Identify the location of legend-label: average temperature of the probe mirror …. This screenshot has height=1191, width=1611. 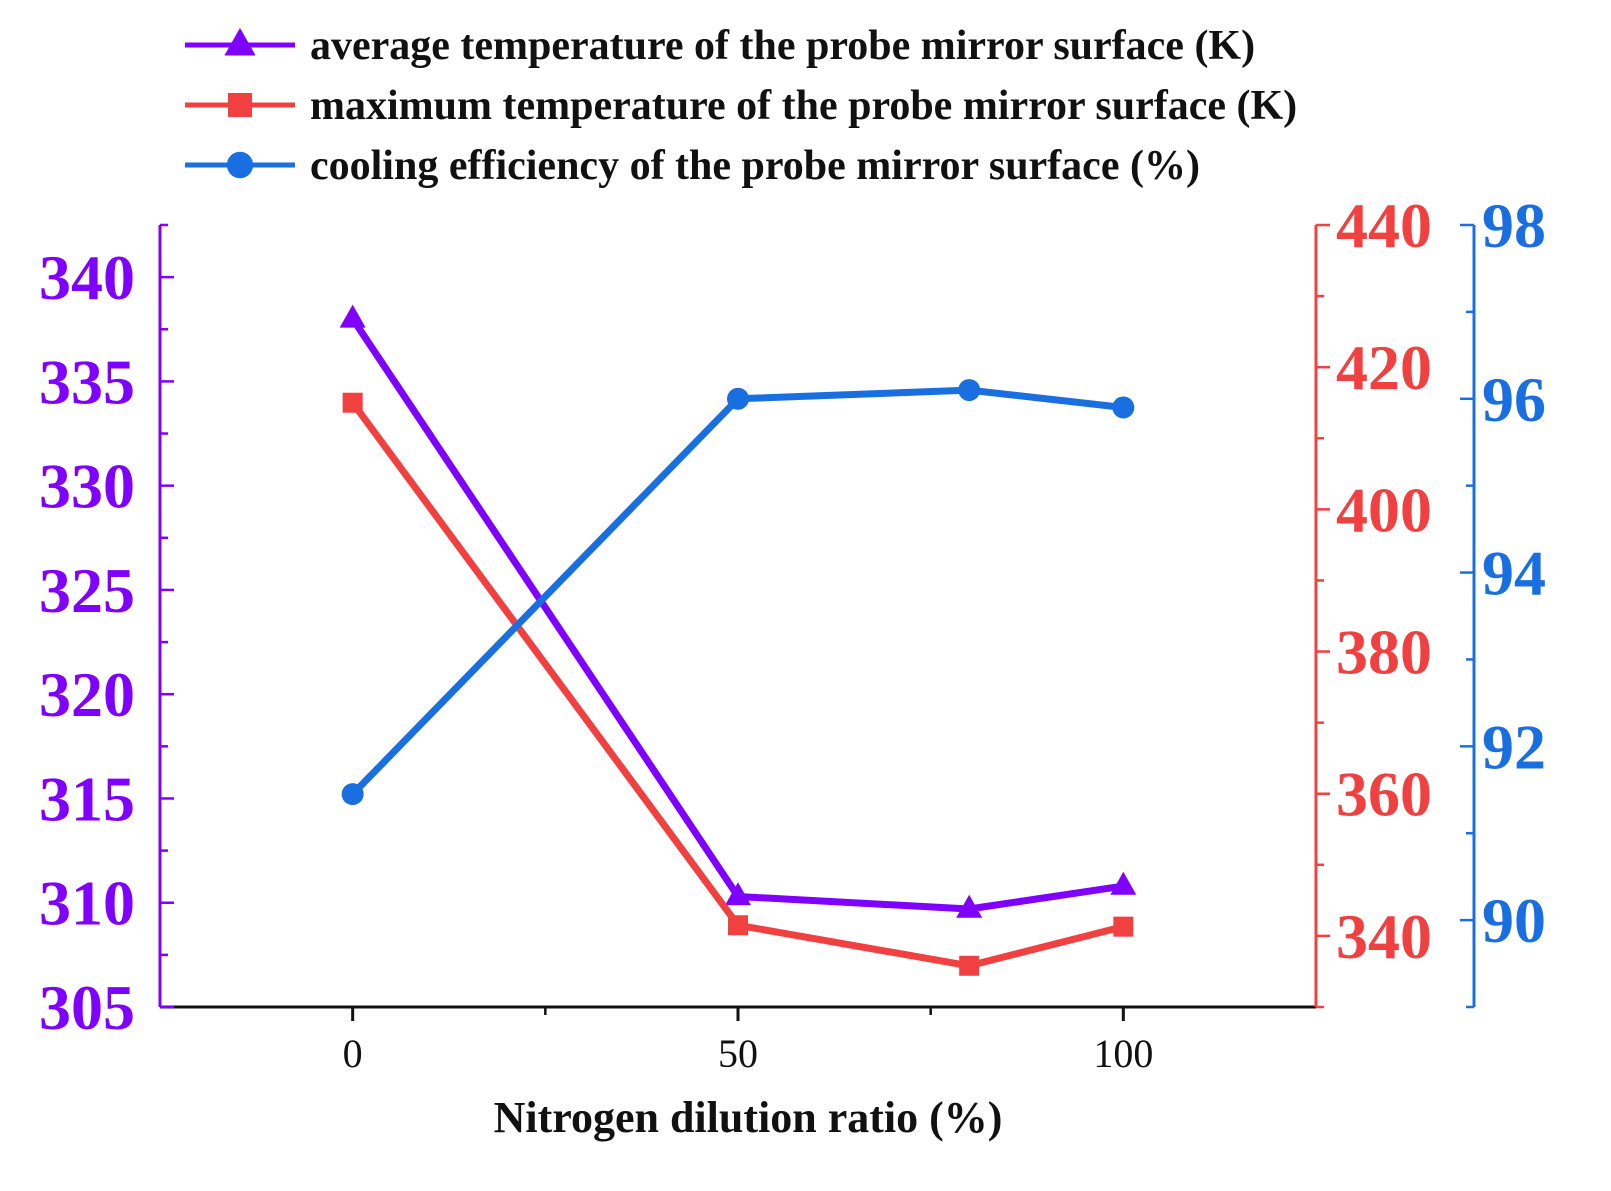
(782, 46).